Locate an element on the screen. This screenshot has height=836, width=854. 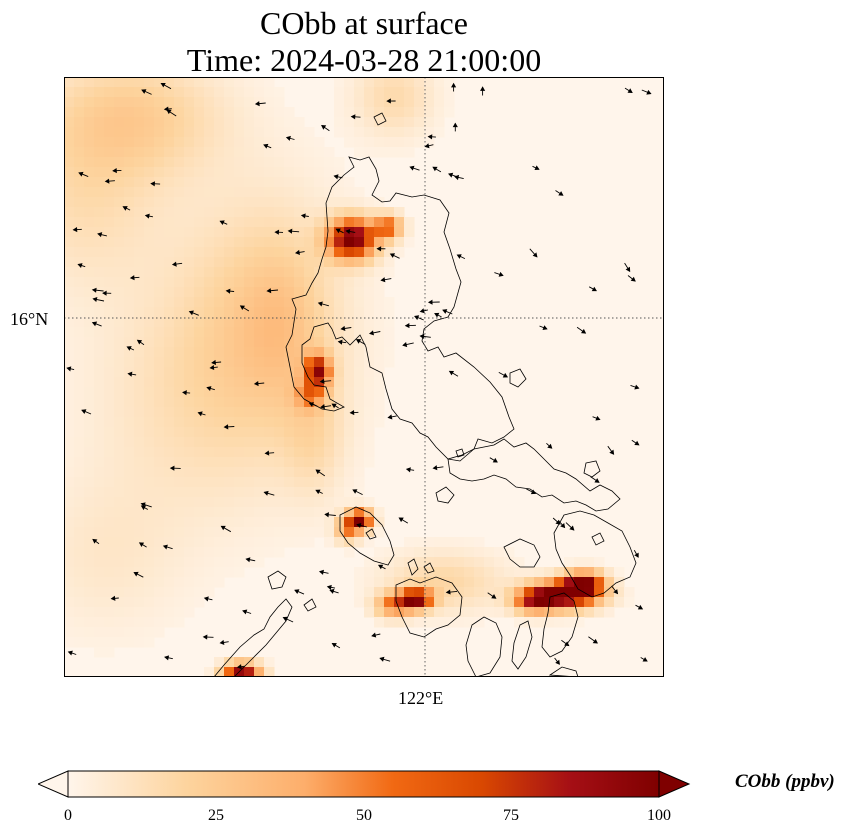
colorbar is located at coordinates (364, 784).